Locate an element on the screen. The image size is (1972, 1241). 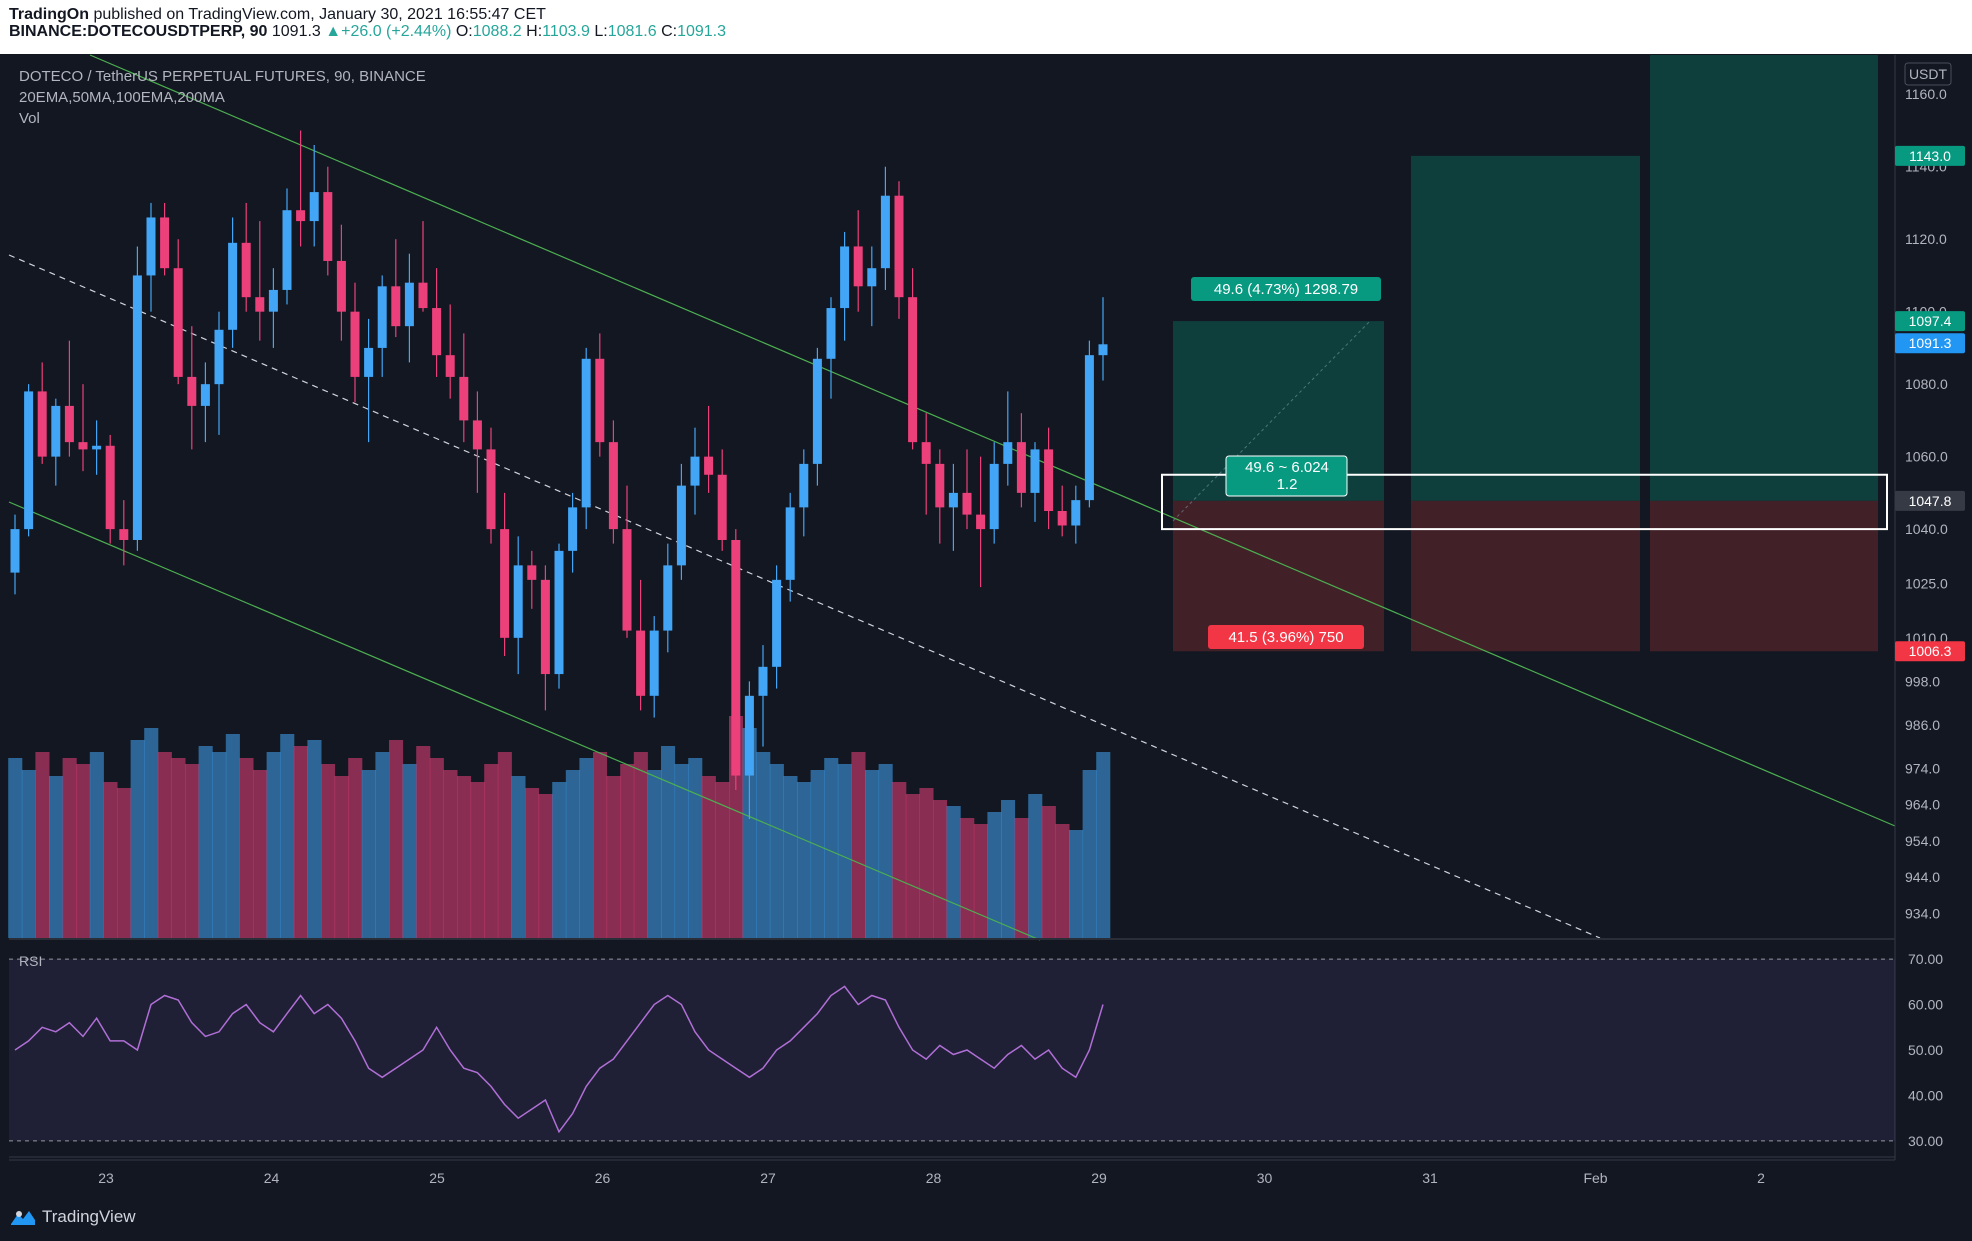
entry-box is located at coordinates (1524, 502).